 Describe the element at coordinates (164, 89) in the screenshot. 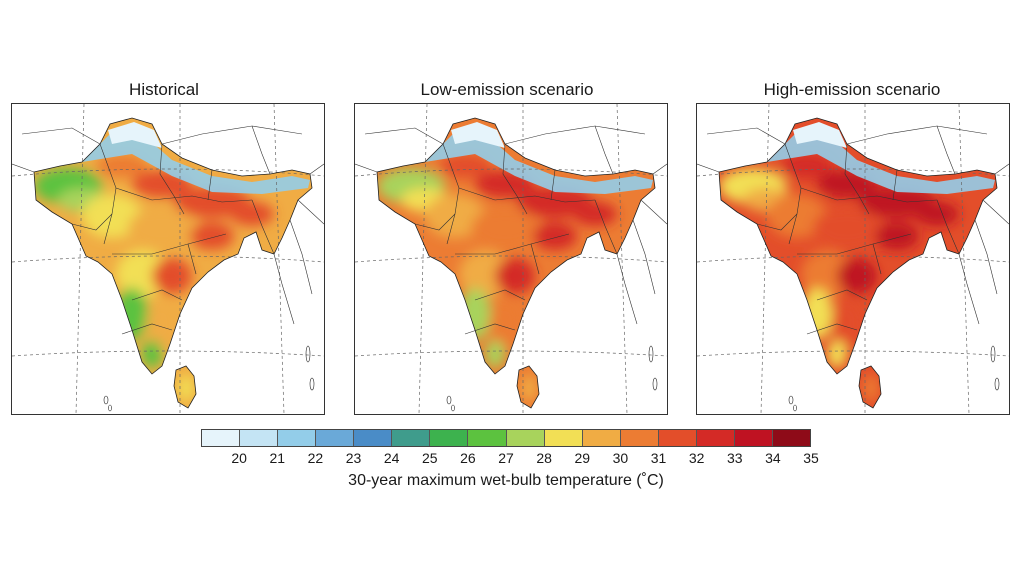

I see `panel-title-historical: Historical` at that location.